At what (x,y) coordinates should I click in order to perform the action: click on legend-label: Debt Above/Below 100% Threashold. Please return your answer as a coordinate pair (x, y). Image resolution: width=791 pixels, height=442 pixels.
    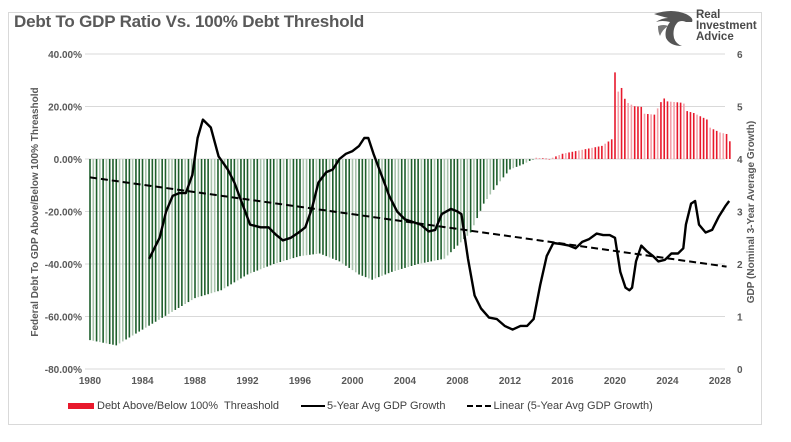
    Looking at the image, I should click on (188, 406).